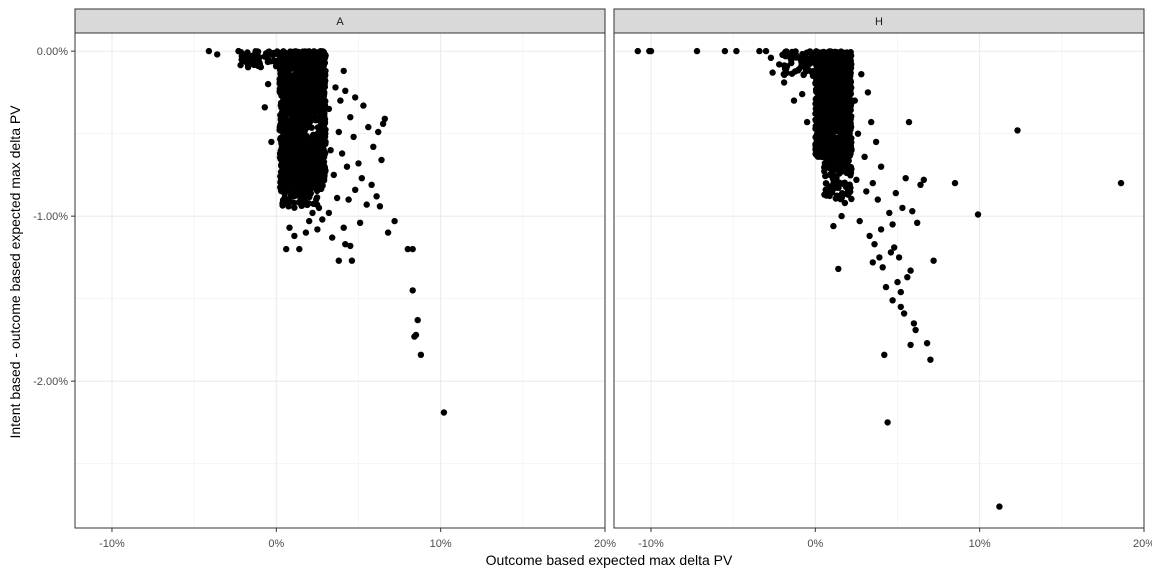 The height and width of the screenshot is (576, 1152). Describe the element at coordinates (605, 544) in the screenshot. I see `x-tick-label: 20%` at that location.